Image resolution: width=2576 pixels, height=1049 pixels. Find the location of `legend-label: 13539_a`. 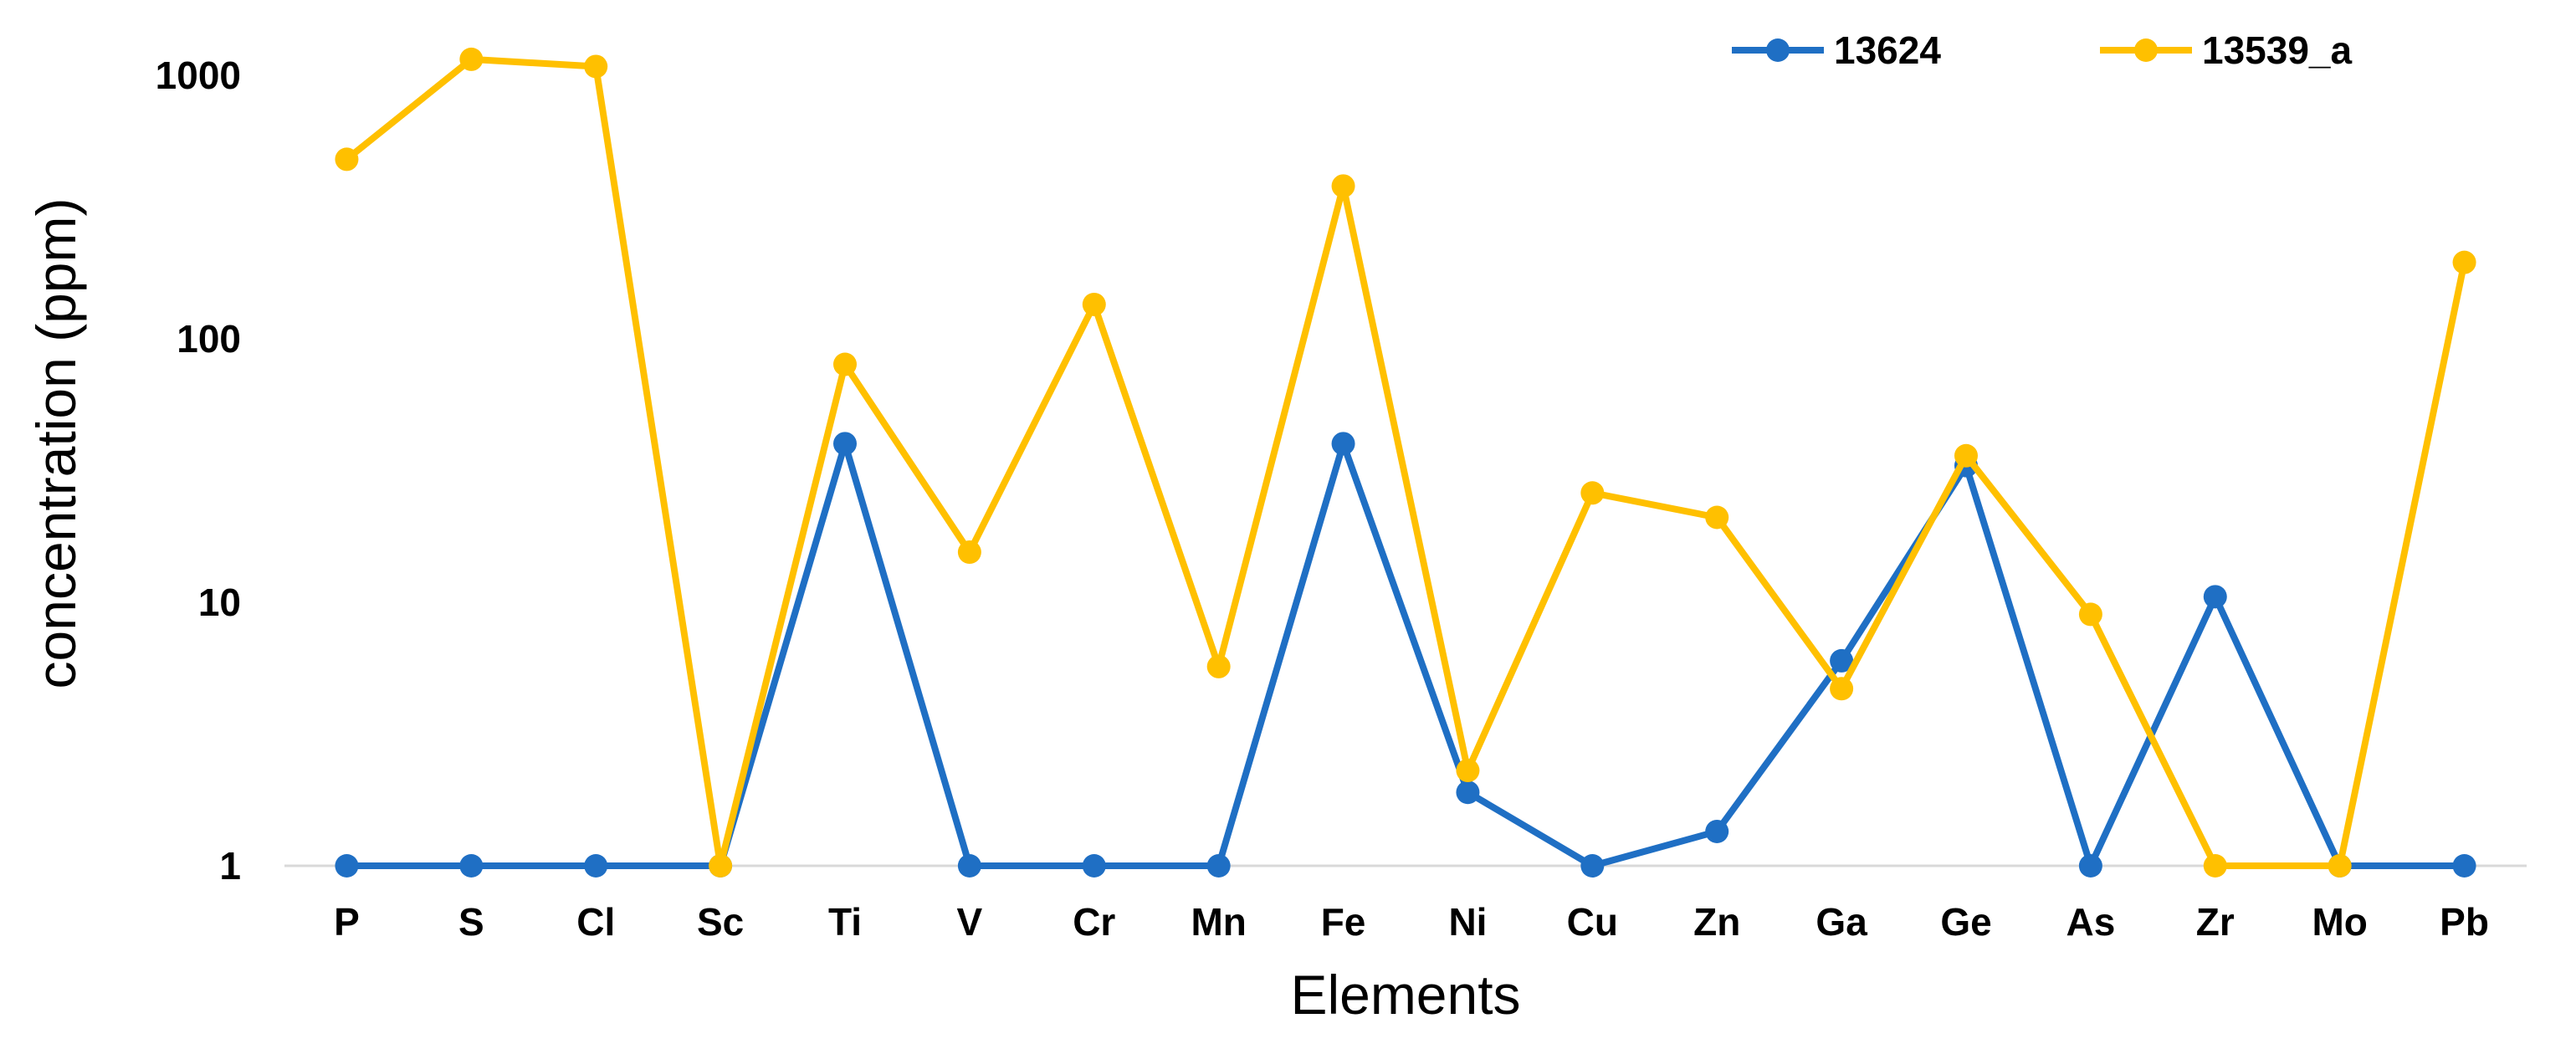

legend-label: 13539_a is located at coordinates (2277, 50).